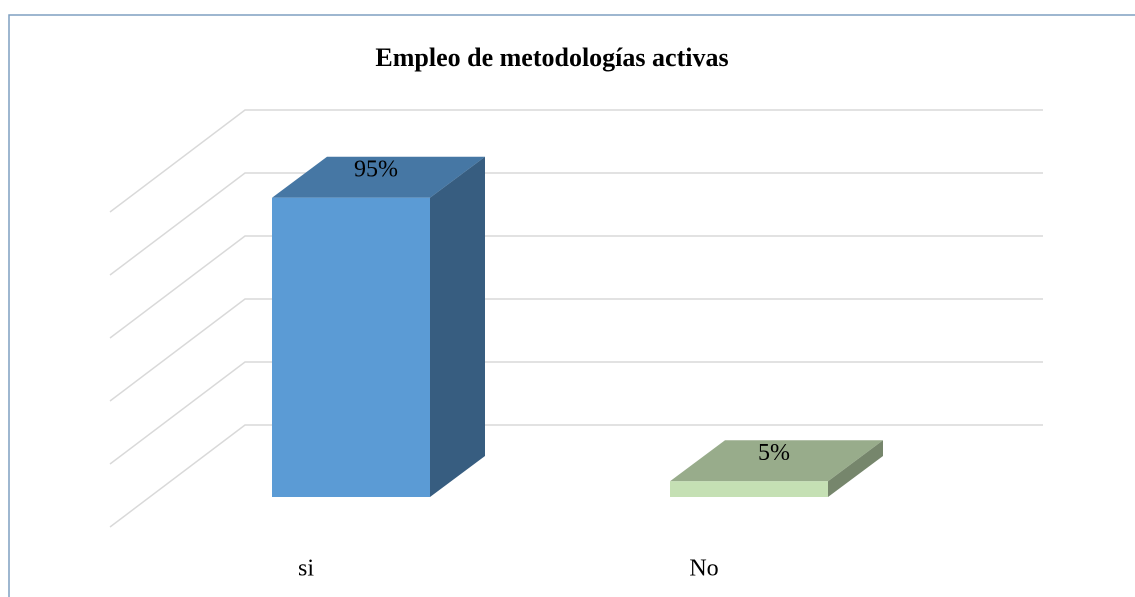 The height and width of the screenshot is (597, 1135). What do you see at coordinates (774, 453) in the screenshot?
I see `data-label: 5%` at bounding box center [774, 453].